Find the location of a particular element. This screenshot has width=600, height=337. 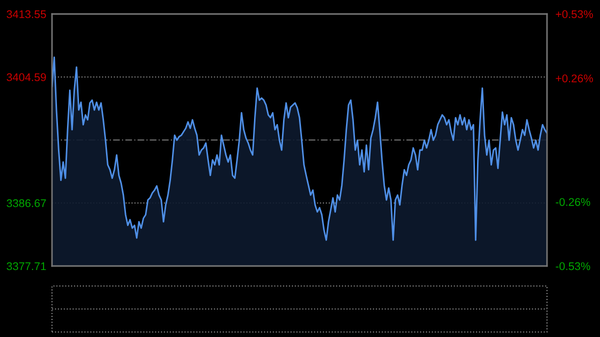

y-tick-label: 3386.67 is located at coordinates (26, 203).